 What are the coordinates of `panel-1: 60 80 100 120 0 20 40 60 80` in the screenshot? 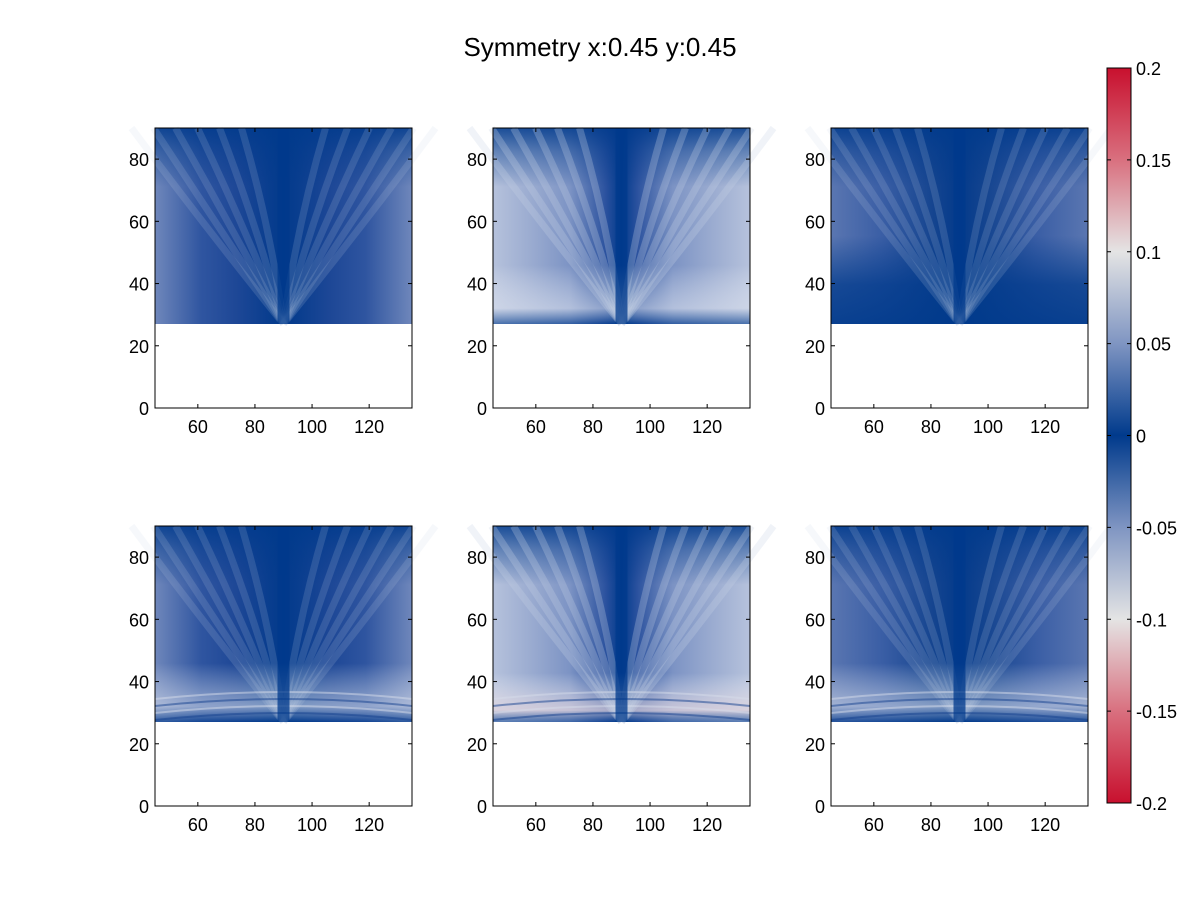 It's located at (283, 281).